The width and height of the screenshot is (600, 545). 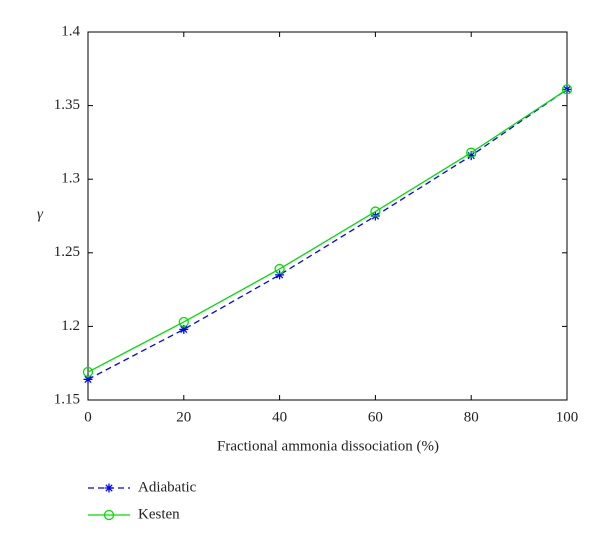 I want to click on y-tick-label: 1.15, so click(x=67, y=399).